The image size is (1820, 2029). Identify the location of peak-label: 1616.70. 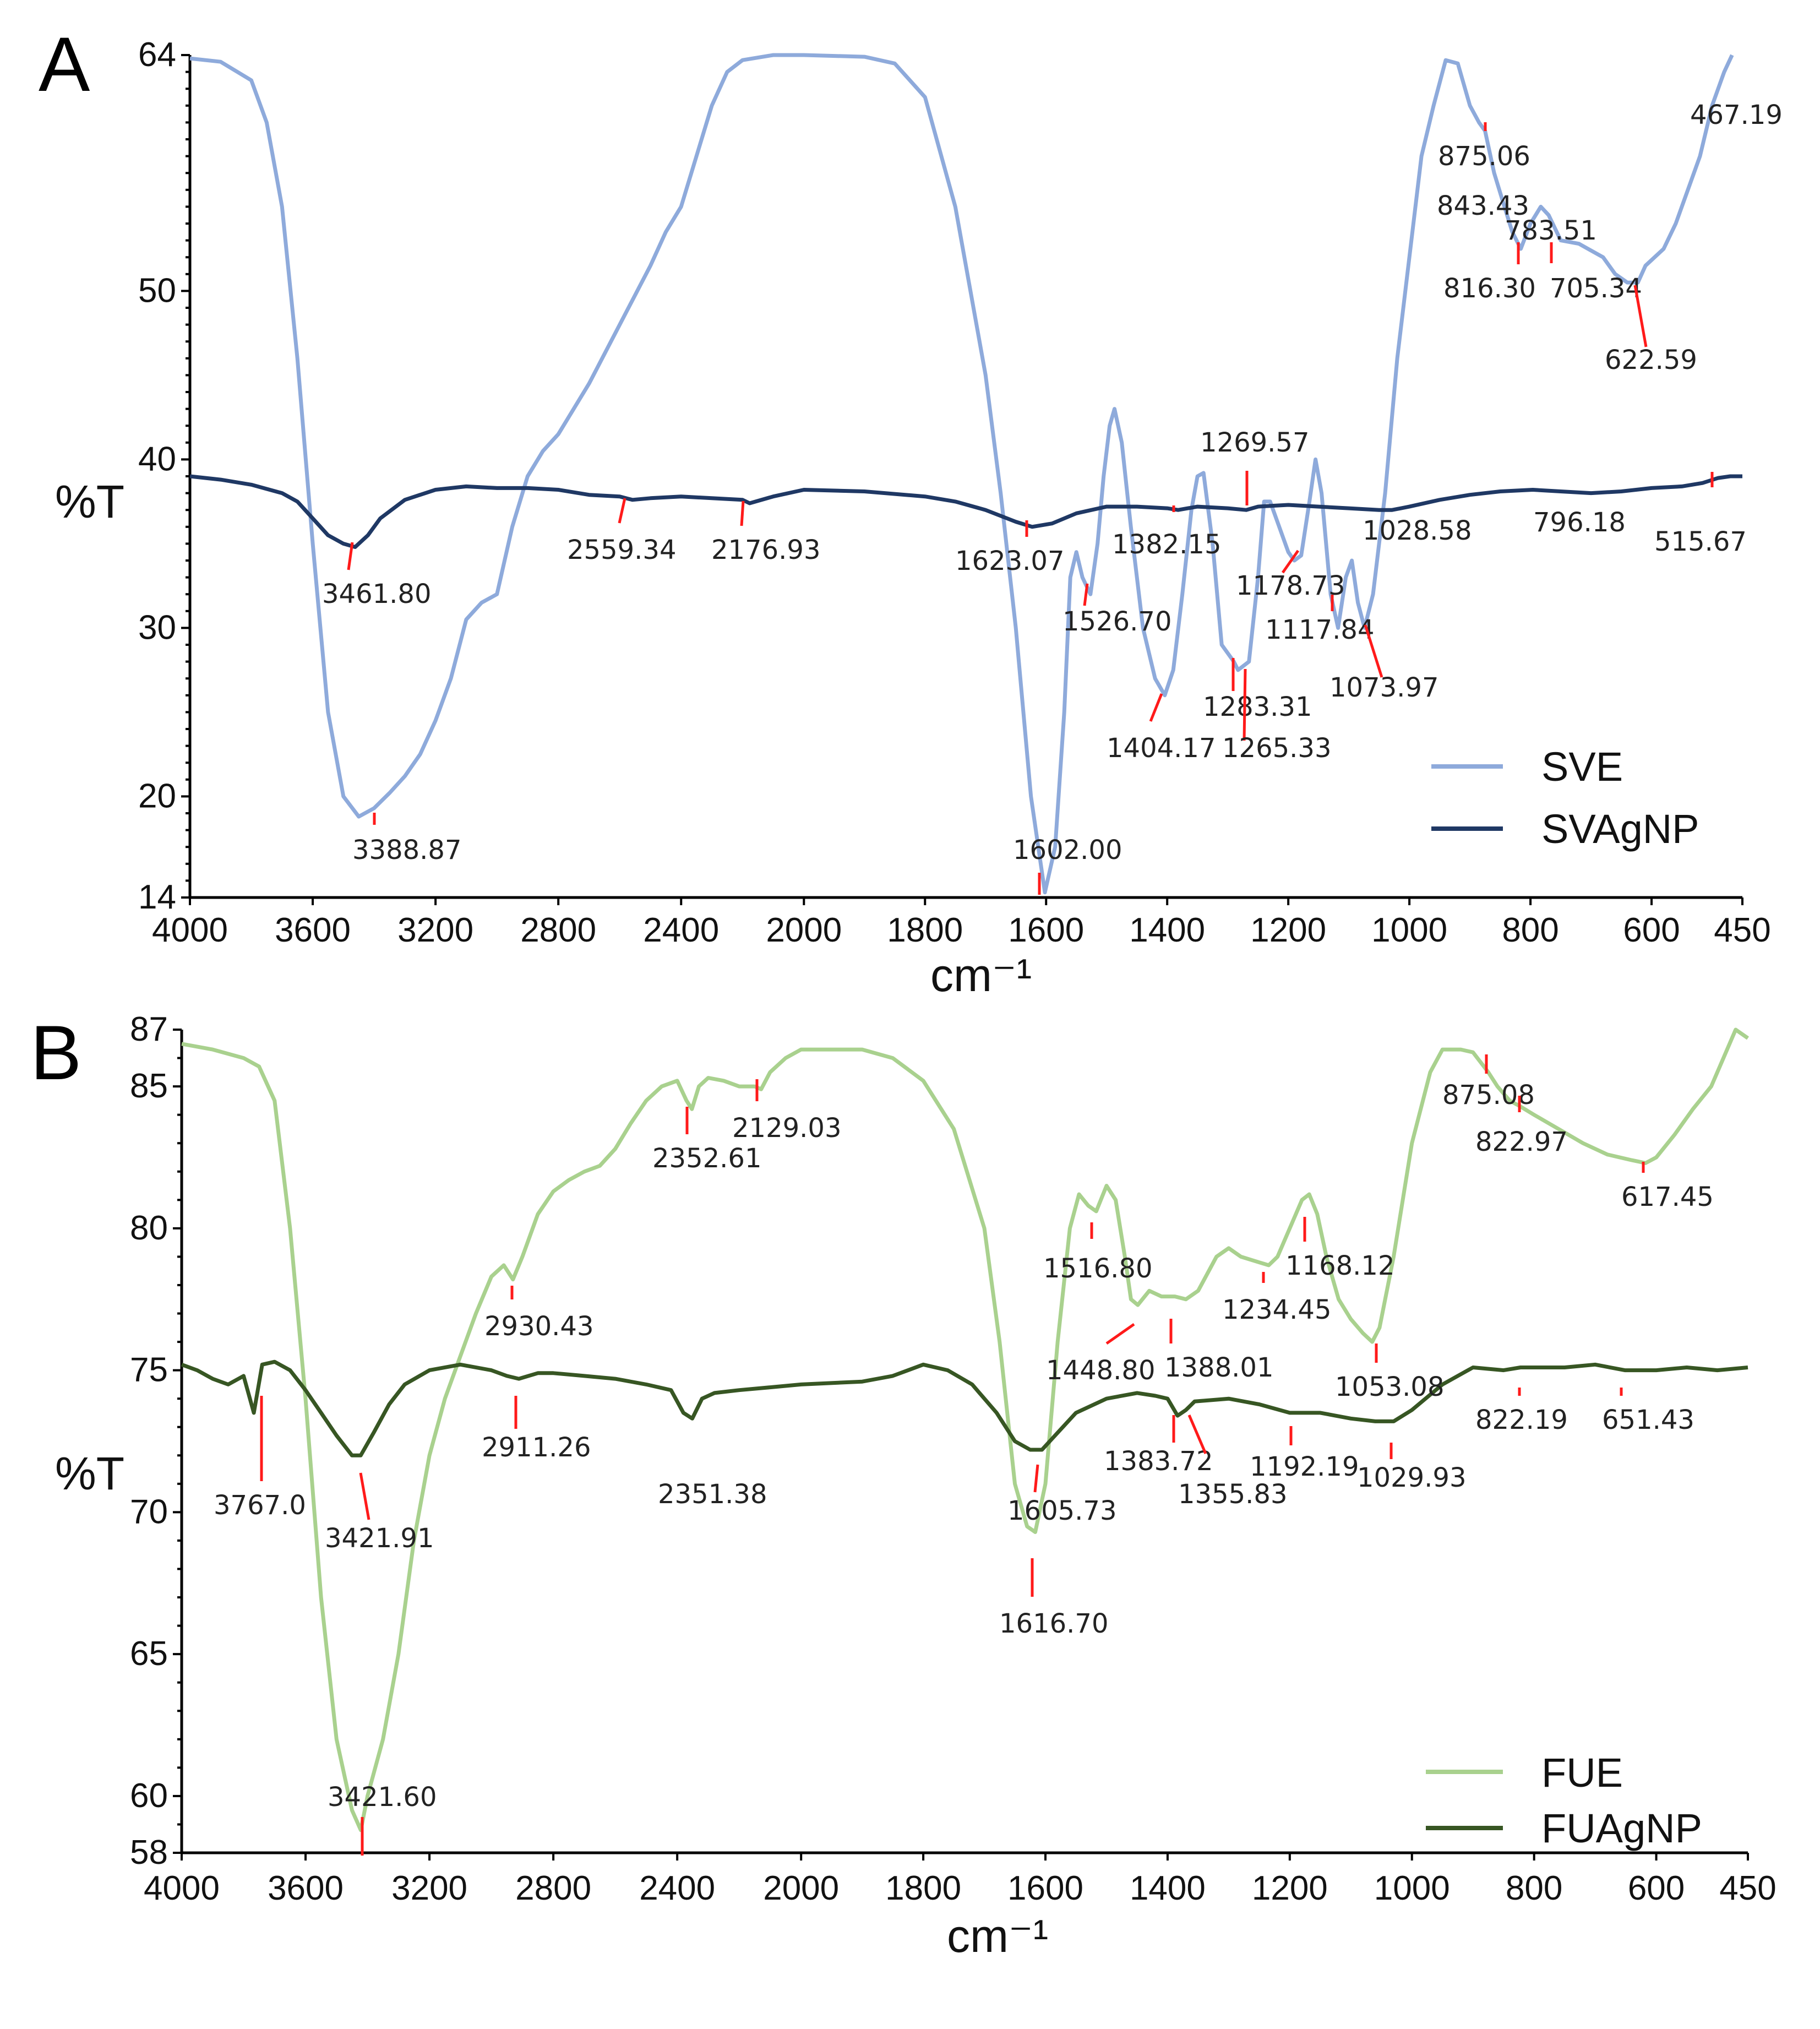
(1054, 1623).